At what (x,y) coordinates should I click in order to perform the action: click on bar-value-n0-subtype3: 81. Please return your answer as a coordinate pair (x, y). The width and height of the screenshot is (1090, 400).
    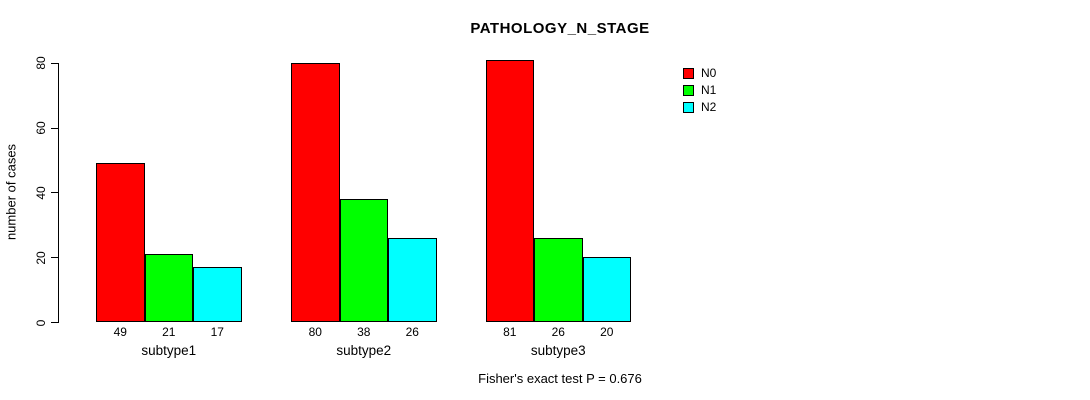
    Looking at the image, I should click on (510, 332).